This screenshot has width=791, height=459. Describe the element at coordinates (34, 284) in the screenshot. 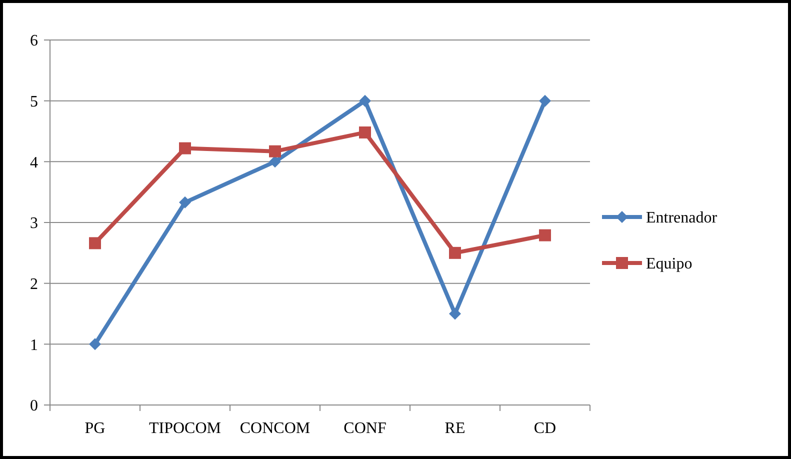

I see `y-tick-label: 2` at that location.